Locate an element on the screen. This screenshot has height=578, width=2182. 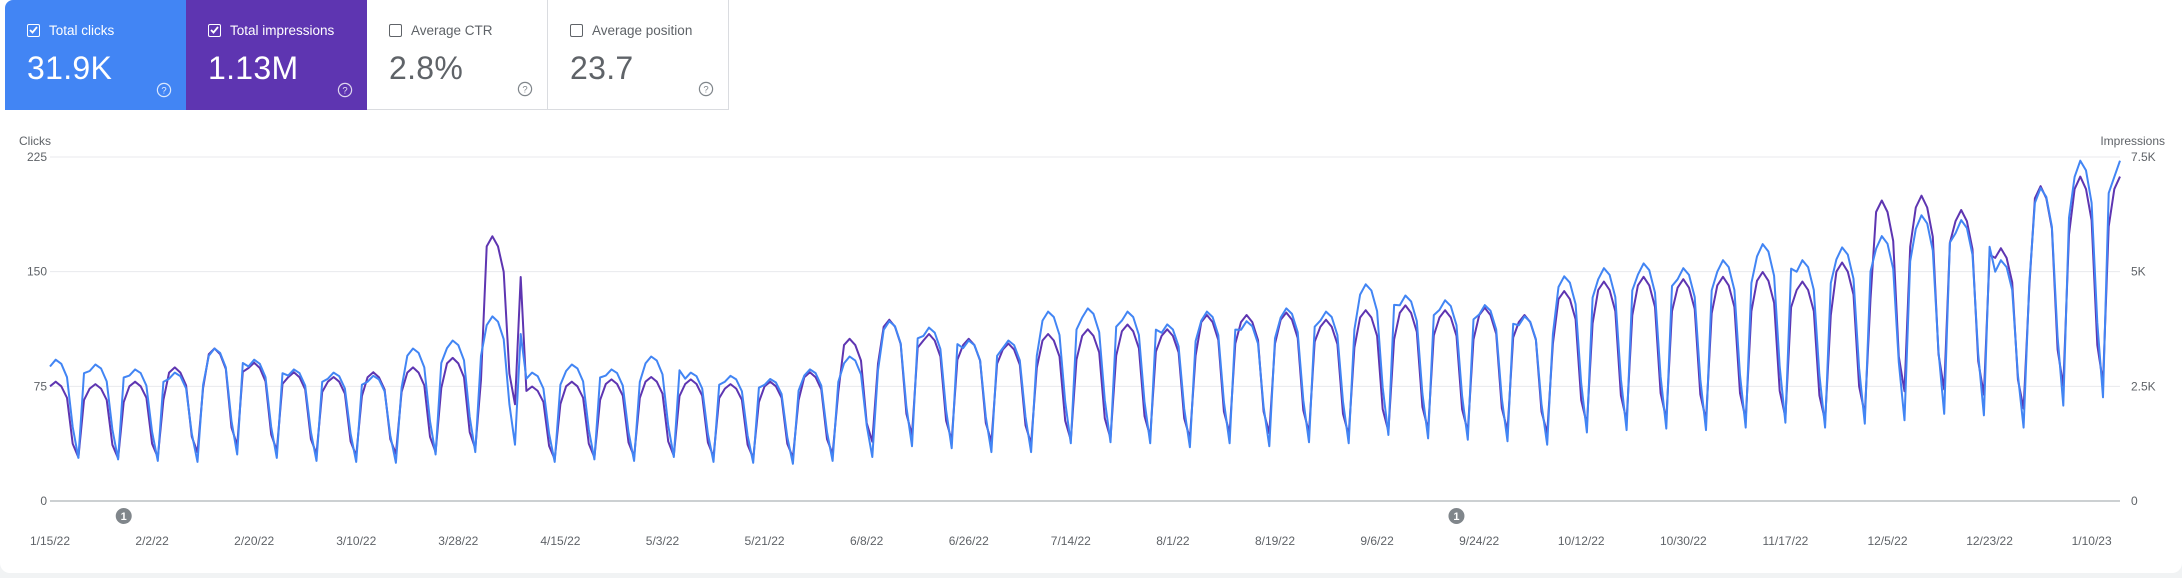
x-tick: 3/10/22 is located at coordinates (356, 541).